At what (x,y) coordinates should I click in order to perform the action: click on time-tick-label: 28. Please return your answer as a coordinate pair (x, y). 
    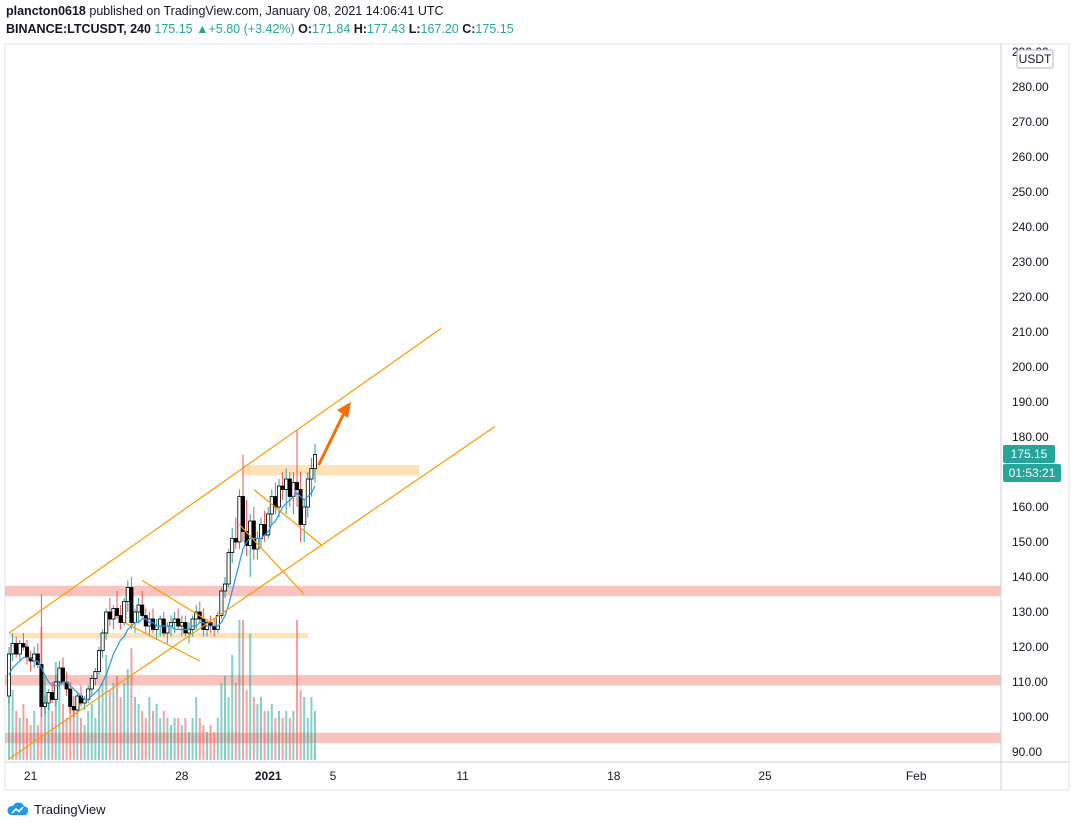
    Looking at the image, I should click on (182, 776).